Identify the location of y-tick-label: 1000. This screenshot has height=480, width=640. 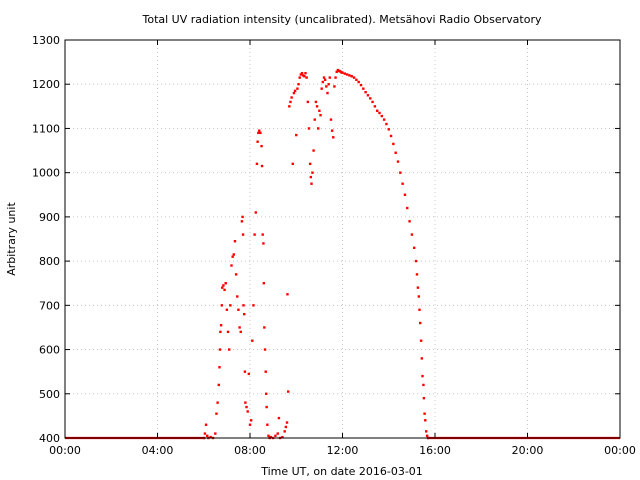
(46, 173).